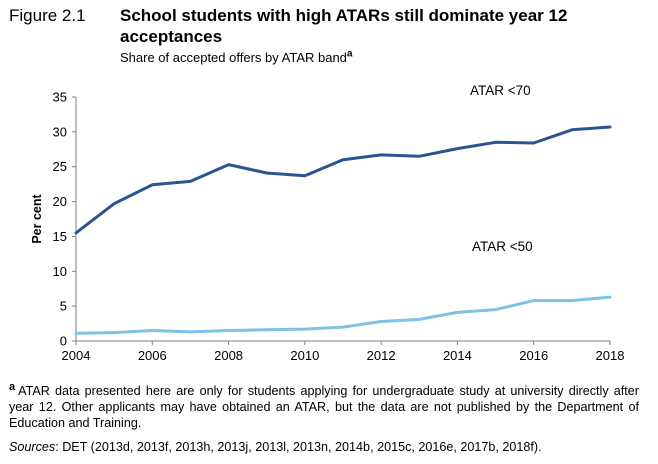 The height and width of the screenshot is (464, 658). Describe the element at coordinates (500, 90) in the screenshot. I see `series-label: ATAR <70` at that location.